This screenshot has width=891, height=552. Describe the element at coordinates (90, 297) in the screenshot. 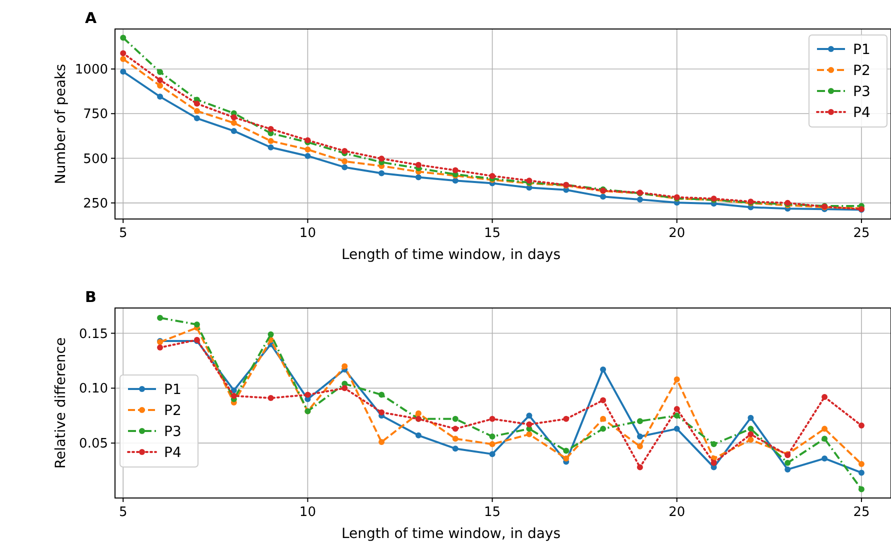

I see `chart-title: B` at that location.